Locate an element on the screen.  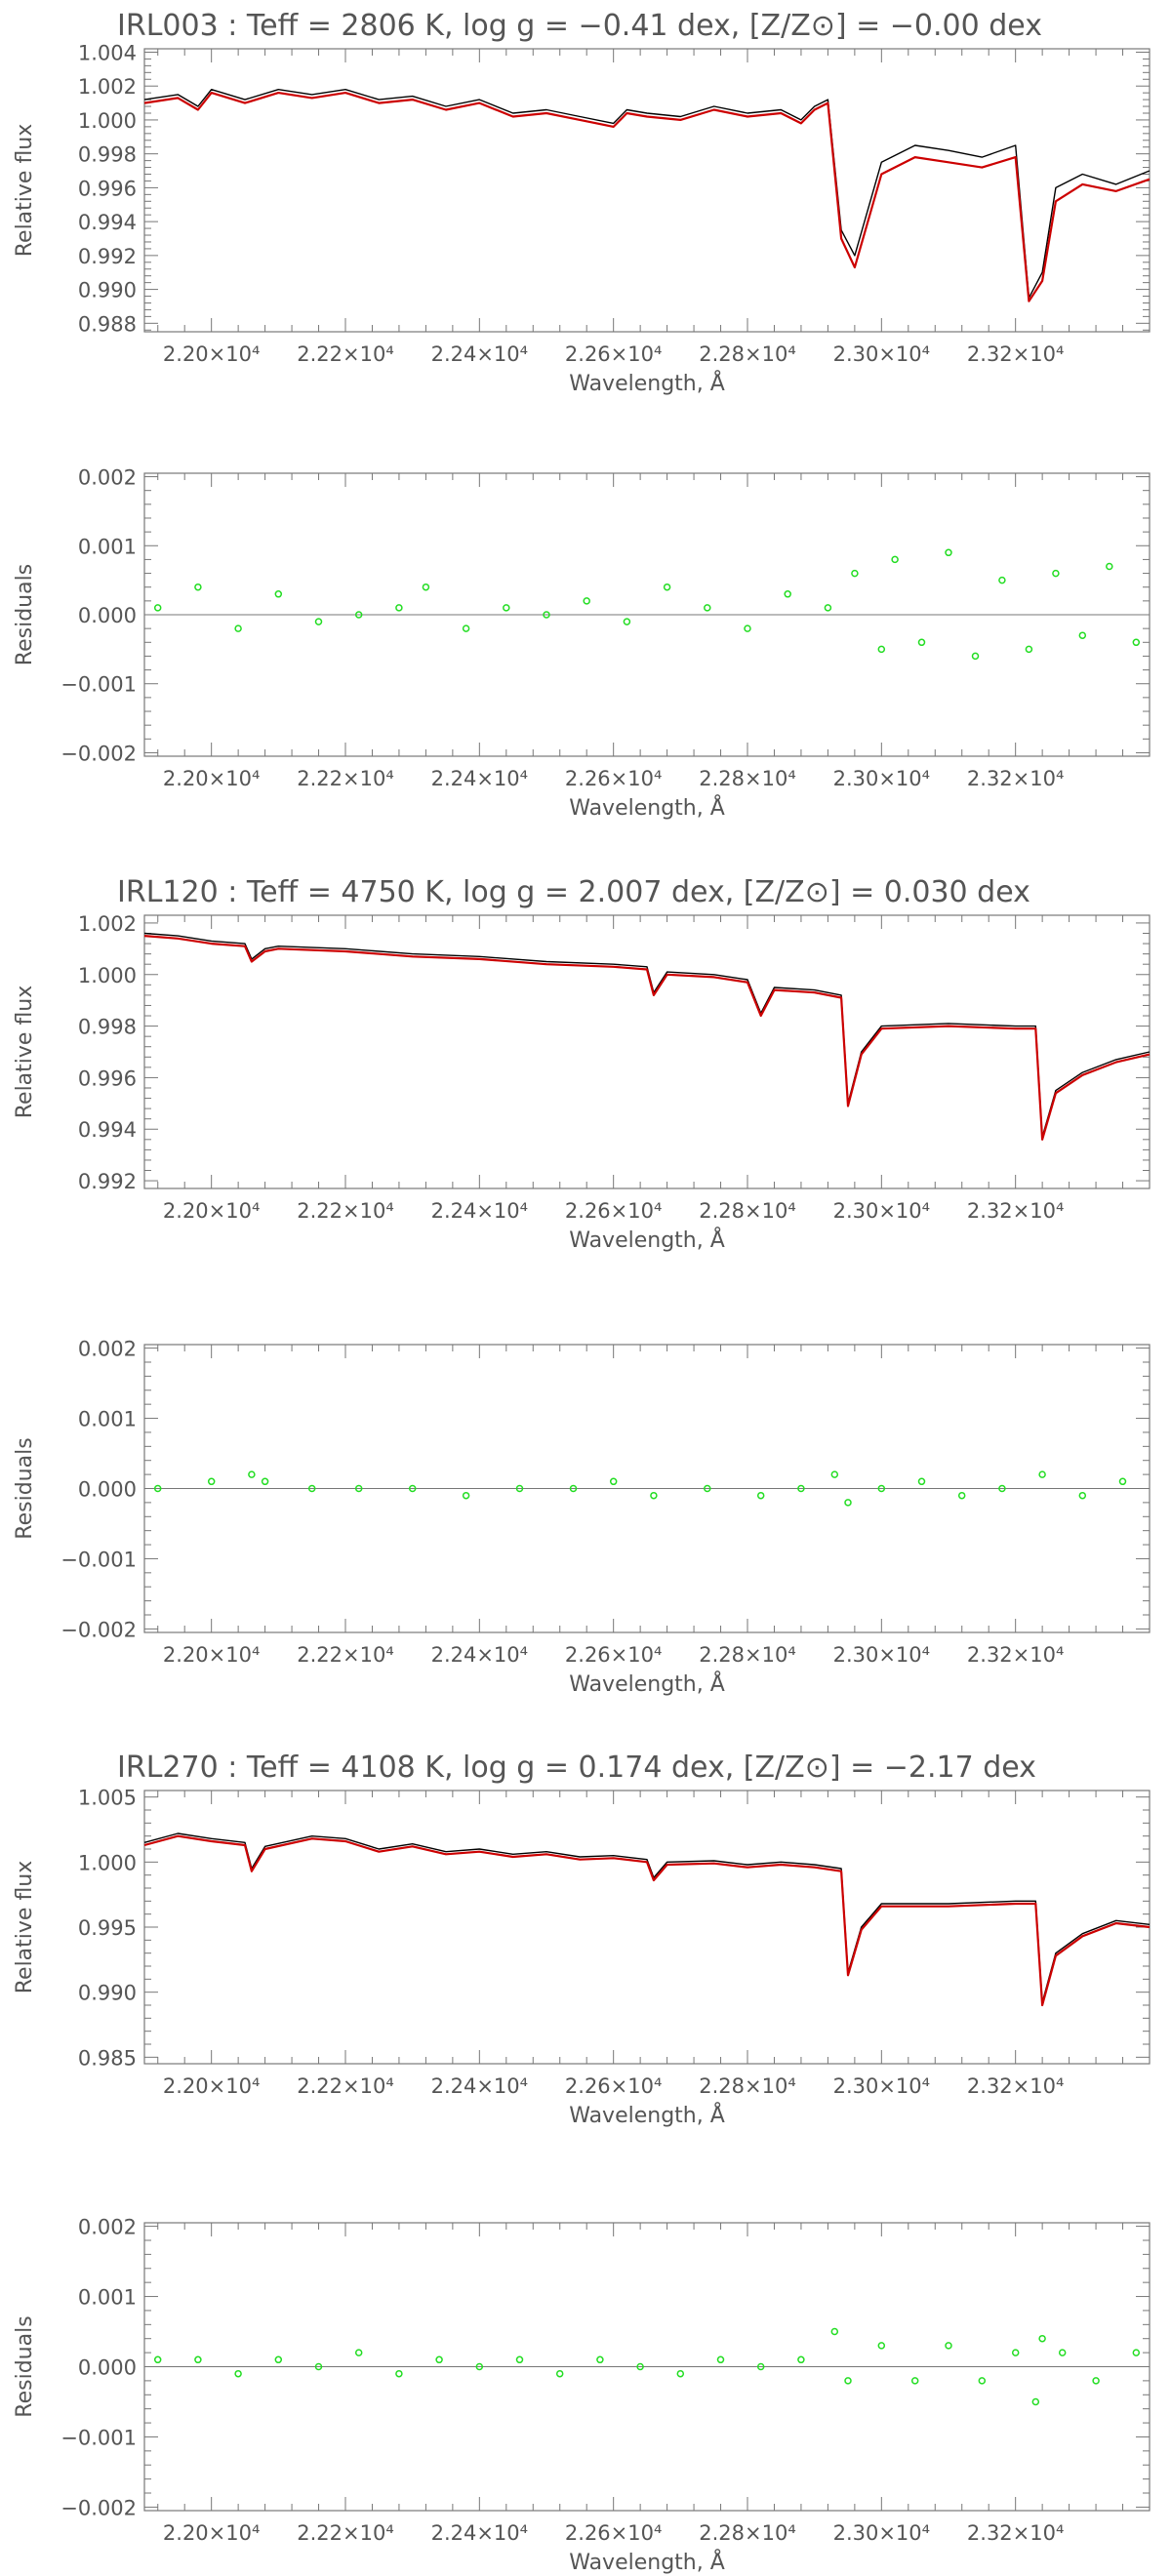
y-tick-label: 0.001 is located at coordinates (107, 546).